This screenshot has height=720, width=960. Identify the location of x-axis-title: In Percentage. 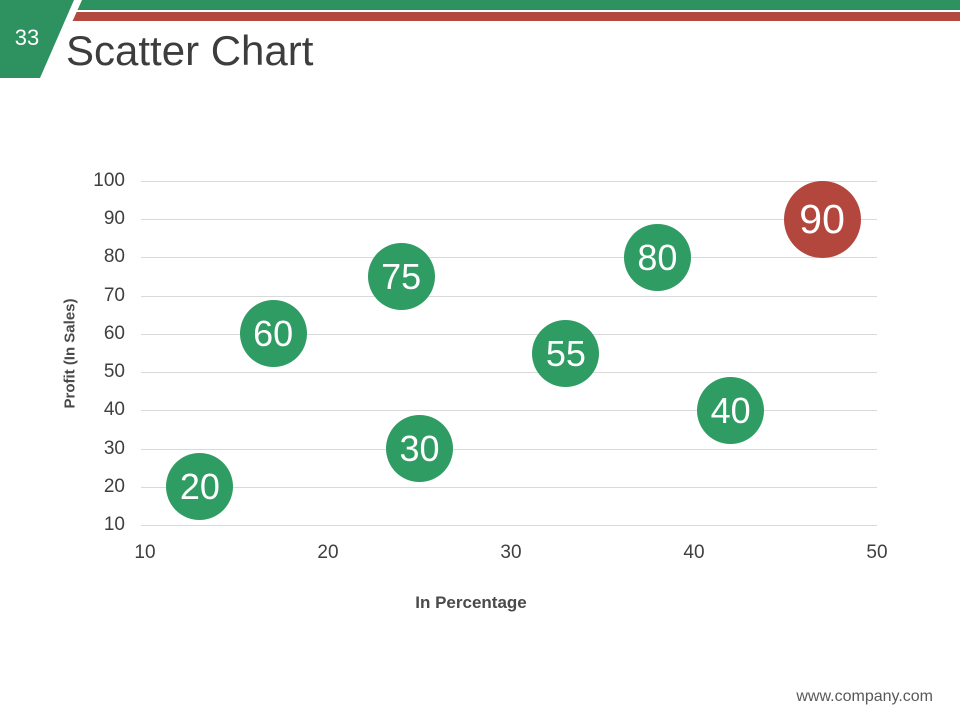
(471, 602).